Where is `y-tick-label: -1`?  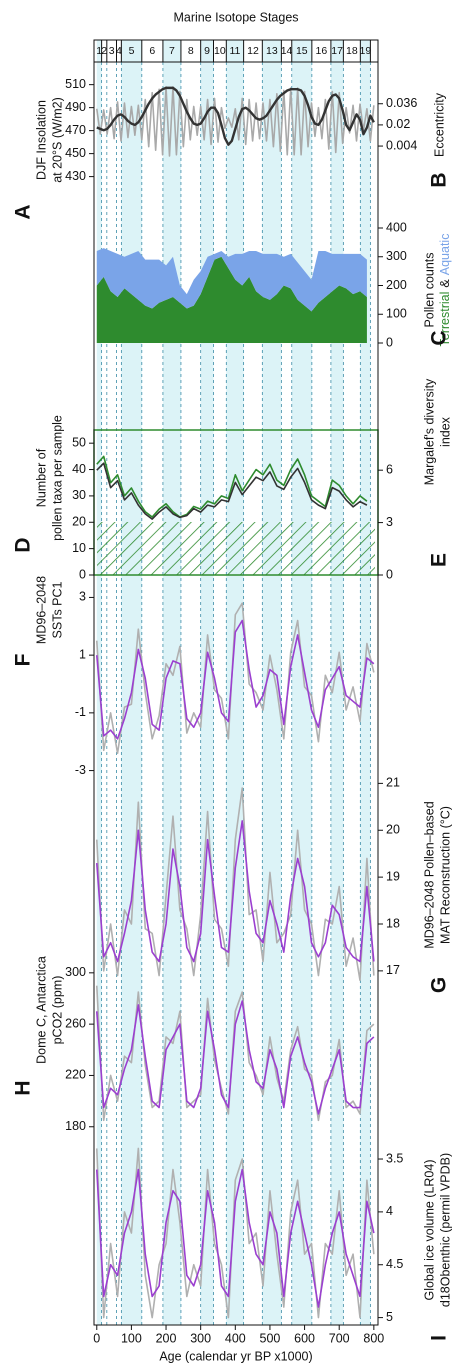
y-tick-label: -1 is located at coordinates (80, 712).